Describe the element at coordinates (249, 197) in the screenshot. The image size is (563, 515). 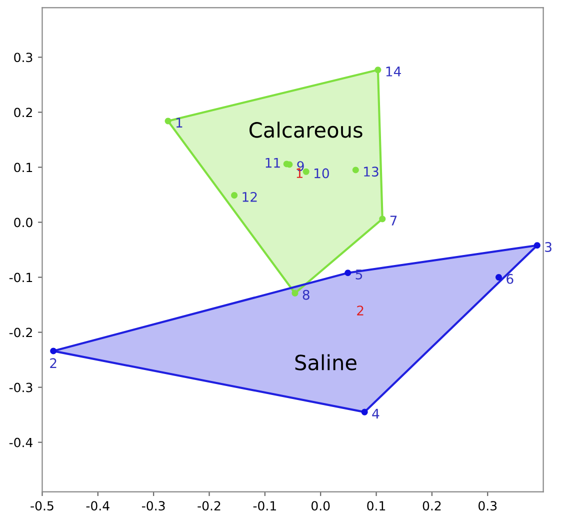
I see `annotation: 12` at that location.